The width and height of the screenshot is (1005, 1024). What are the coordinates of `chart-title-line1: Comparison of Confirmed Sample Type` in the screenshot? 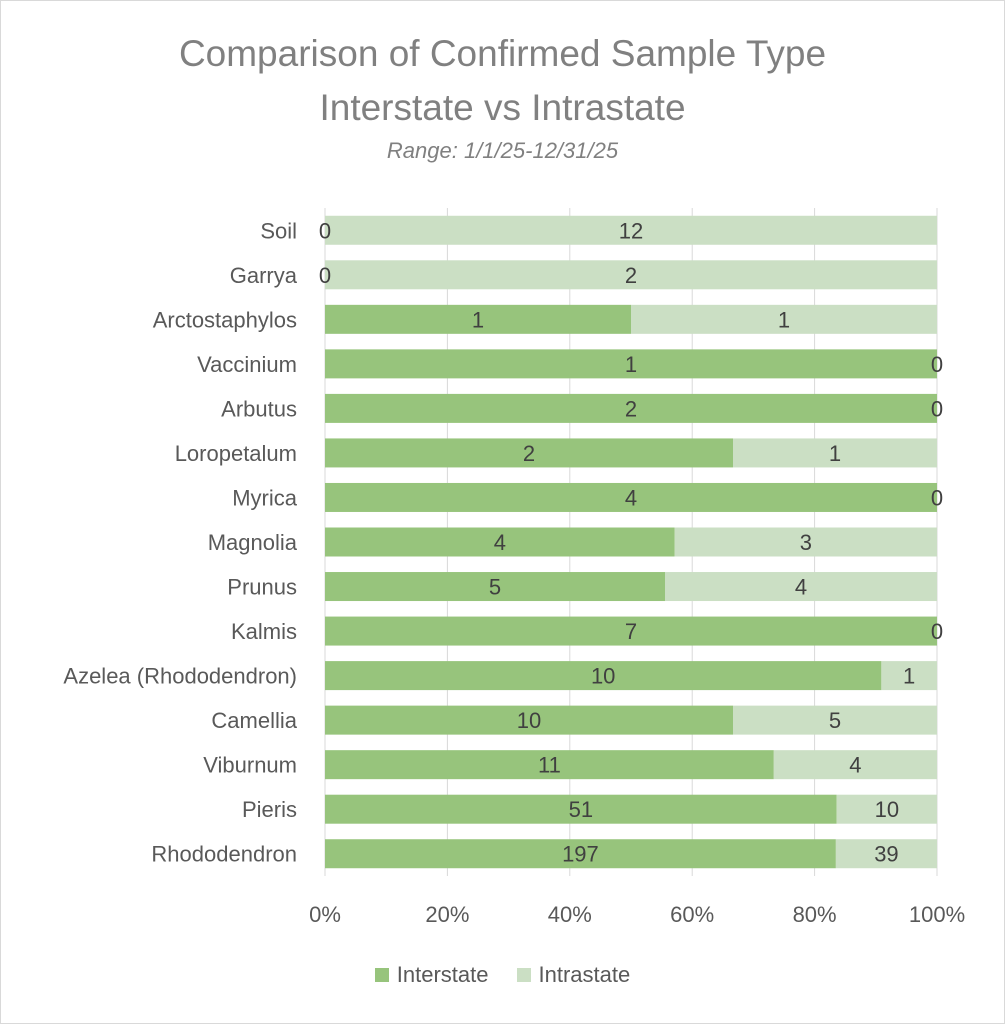 It's located at (502, 53).